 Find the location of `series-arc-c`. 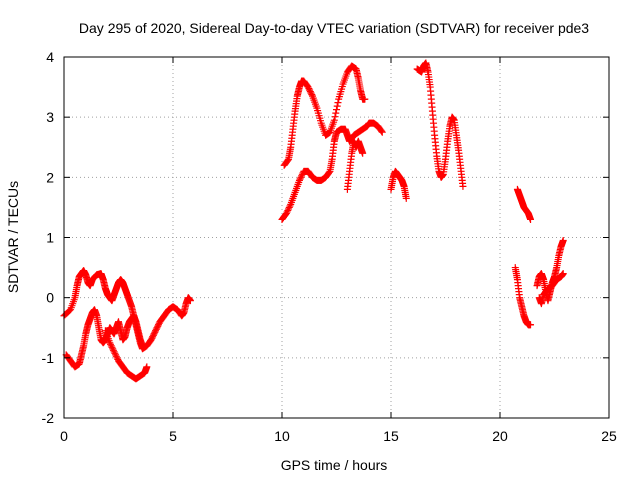

series-arc-c is located at coordinates (126, 355).